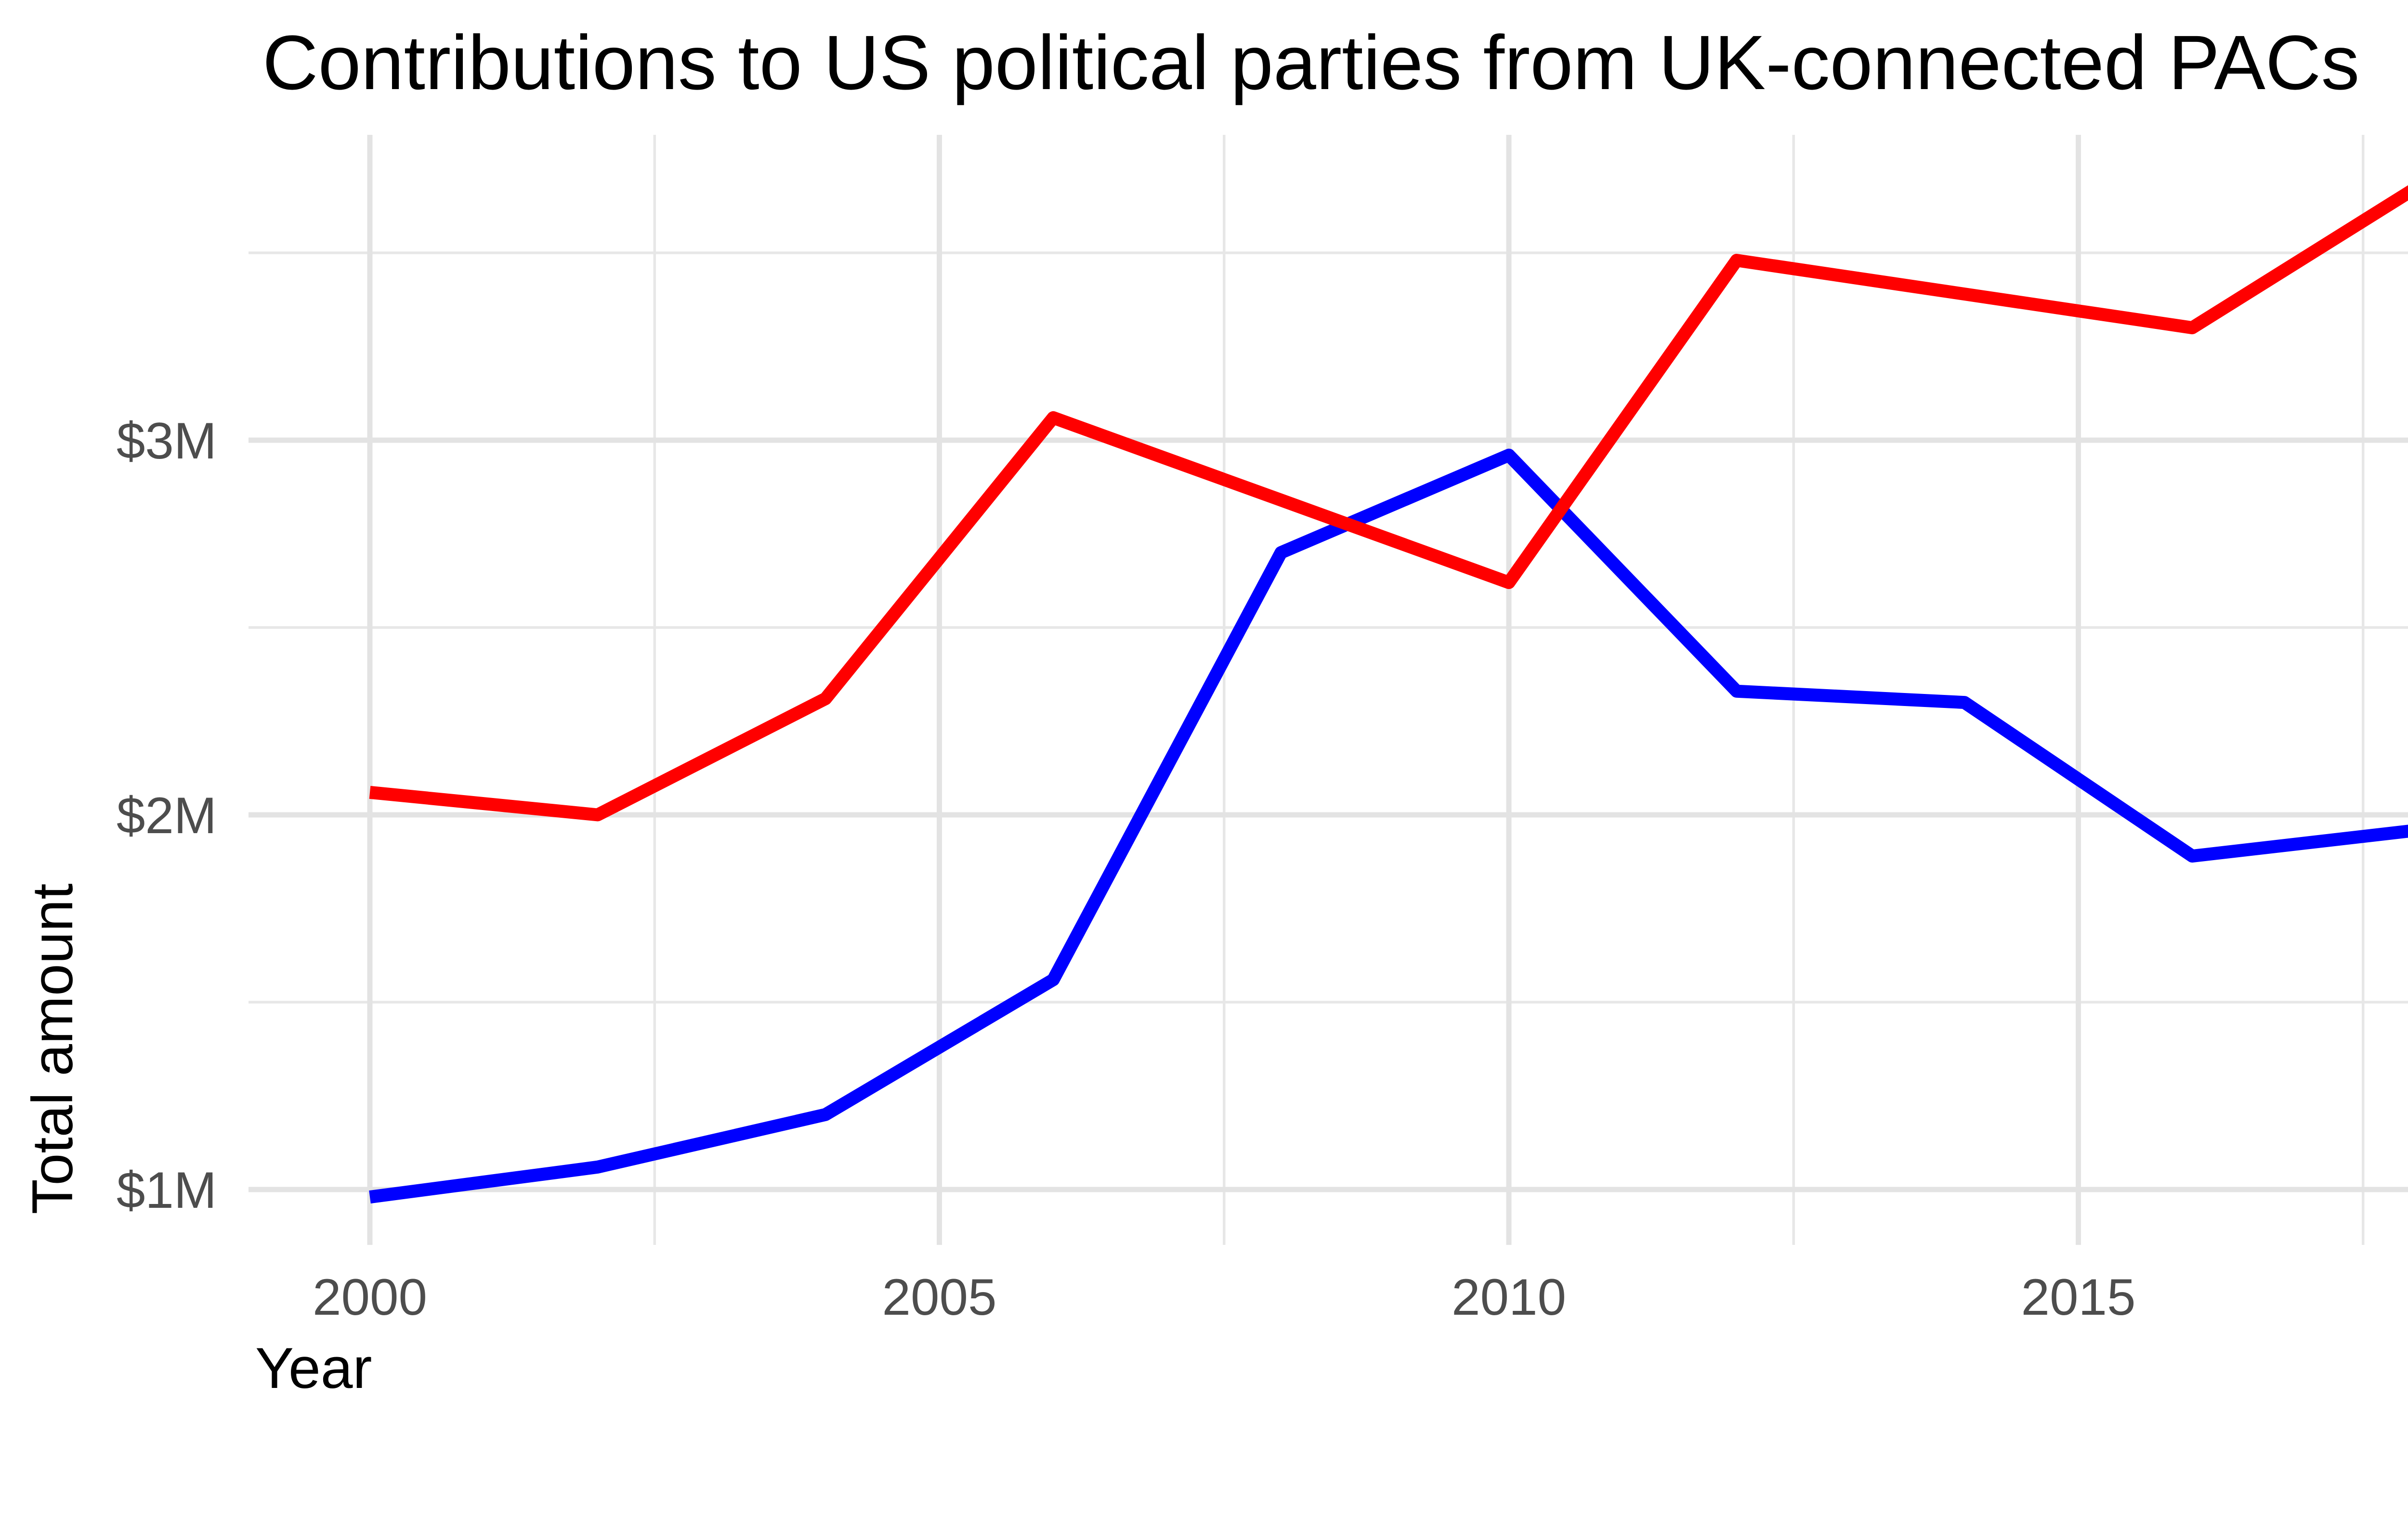 This screenshot has height=1517, width=2408. What do you see at coordinates (313, 1368) in the screenshot?
I see `x-axis-title: Year` at bounding box center [313, 1368].